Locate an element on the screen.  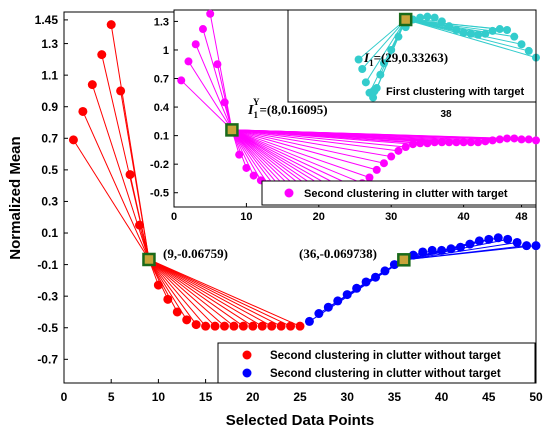
y-tick-label: 0.3 is located at coordinates (49, 202).